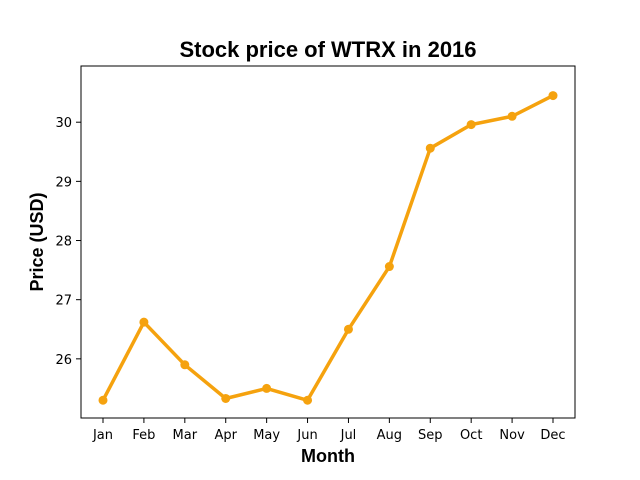 The height and width of the screenshot is (480, 640). I want to click on y-tick-label: 29, so click(63, 182).